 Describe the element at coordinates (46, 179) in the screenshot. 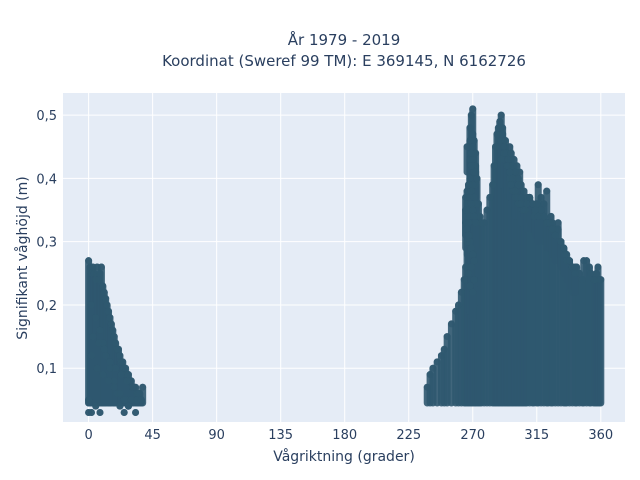

I see `y-tick-label-3: 0,4` at that location.